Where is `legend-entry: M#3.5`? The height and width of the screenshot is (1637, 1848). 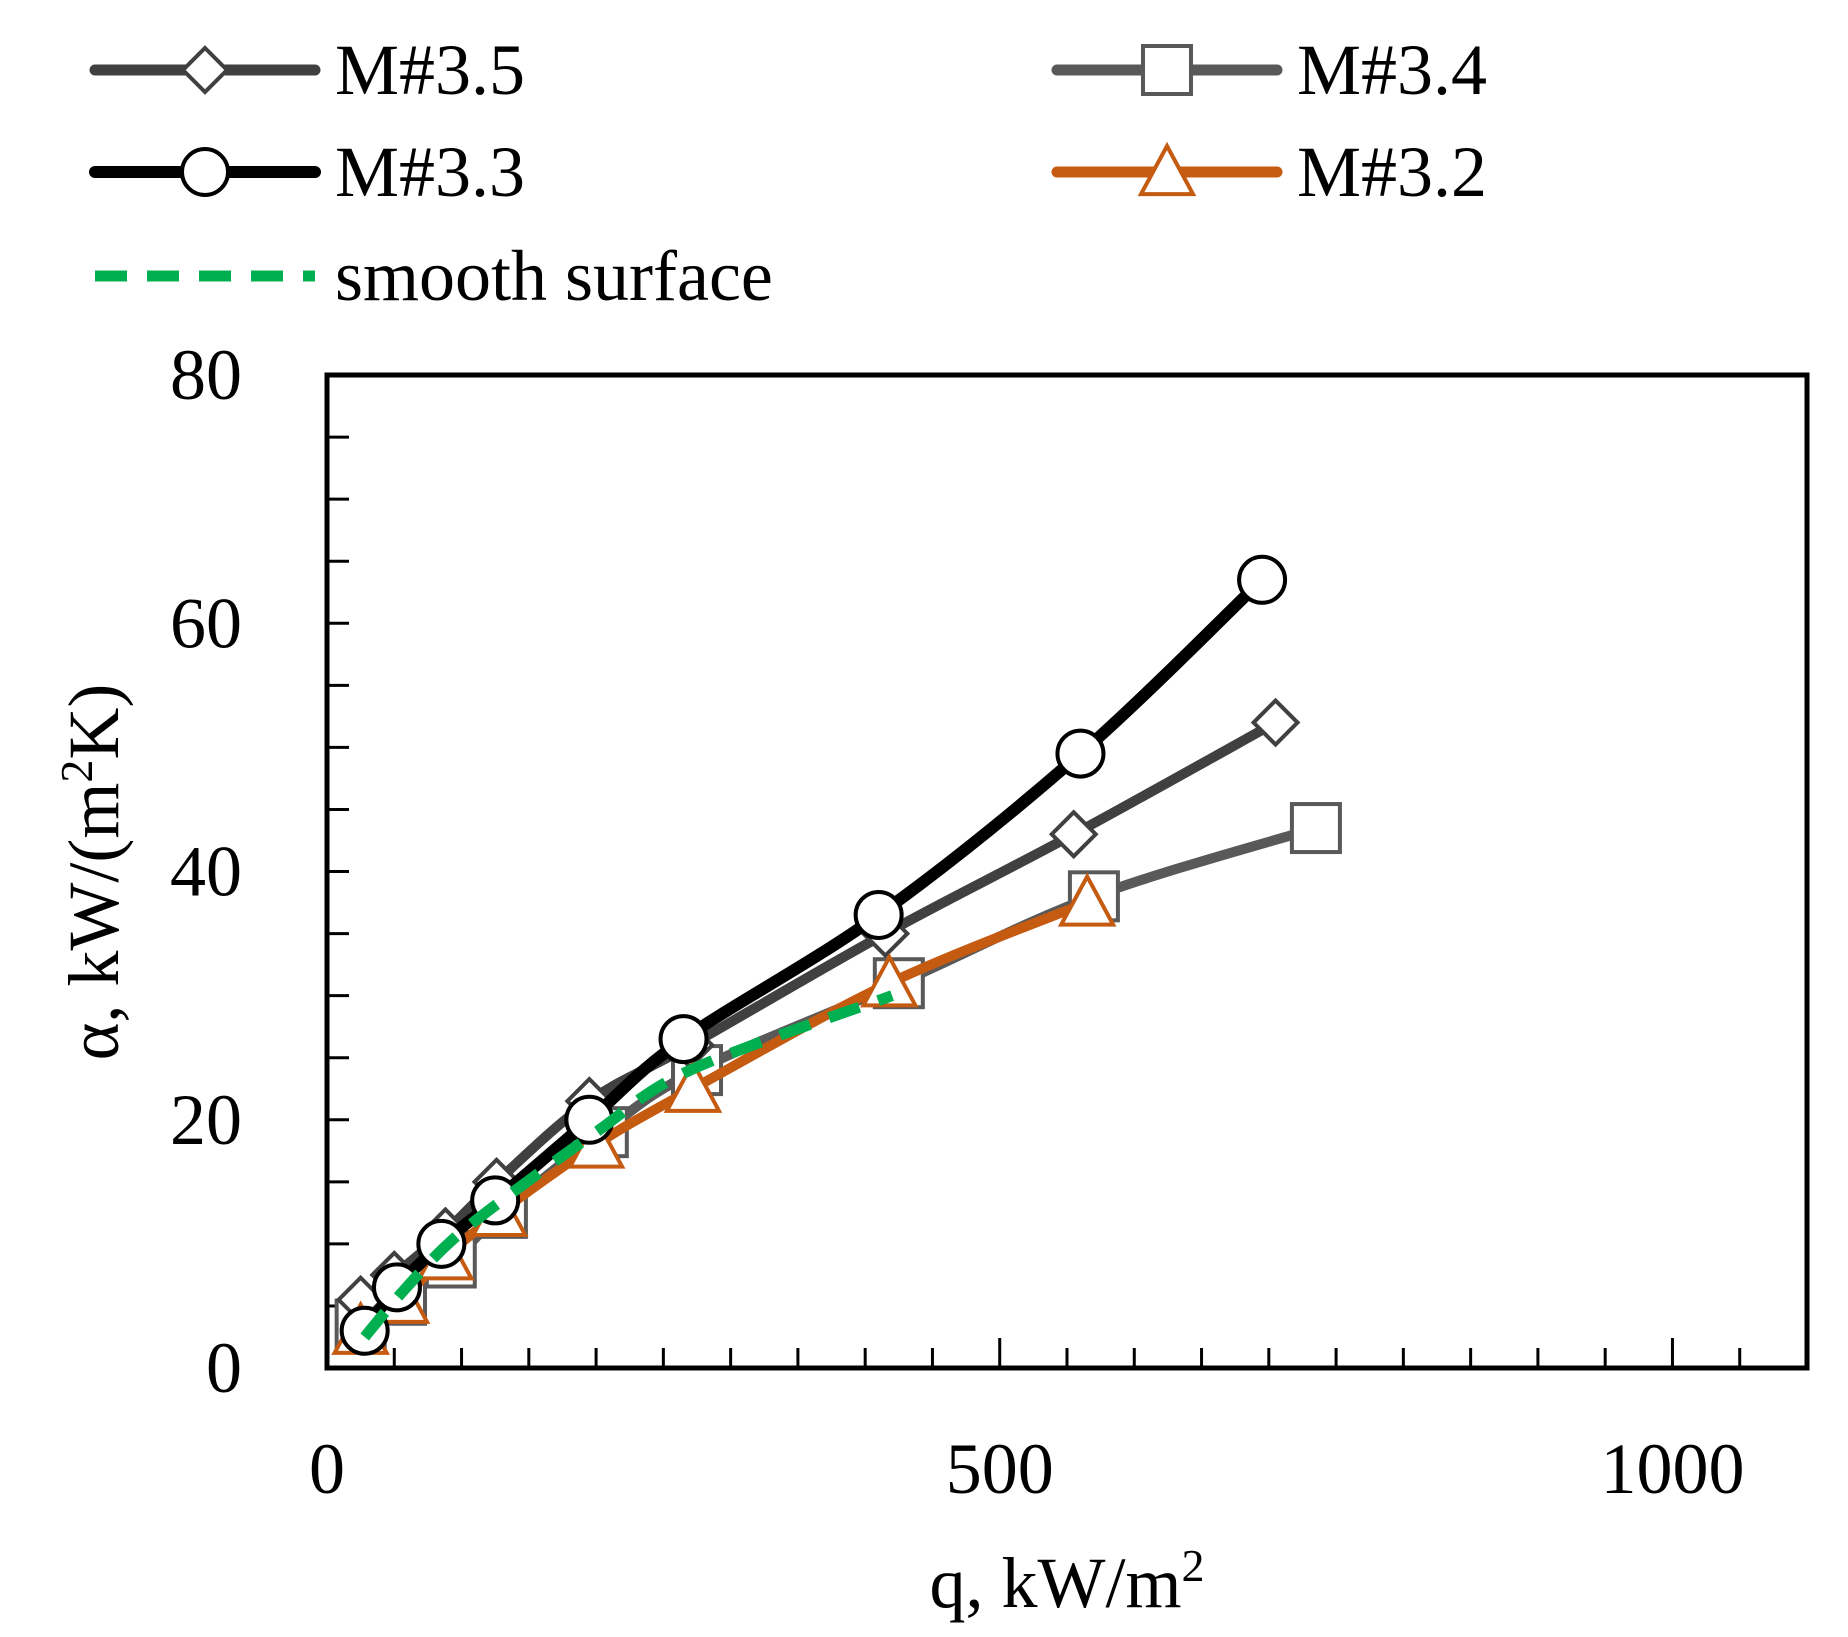 legend-entry: M#3.5 is located at coordinates (307, 70).